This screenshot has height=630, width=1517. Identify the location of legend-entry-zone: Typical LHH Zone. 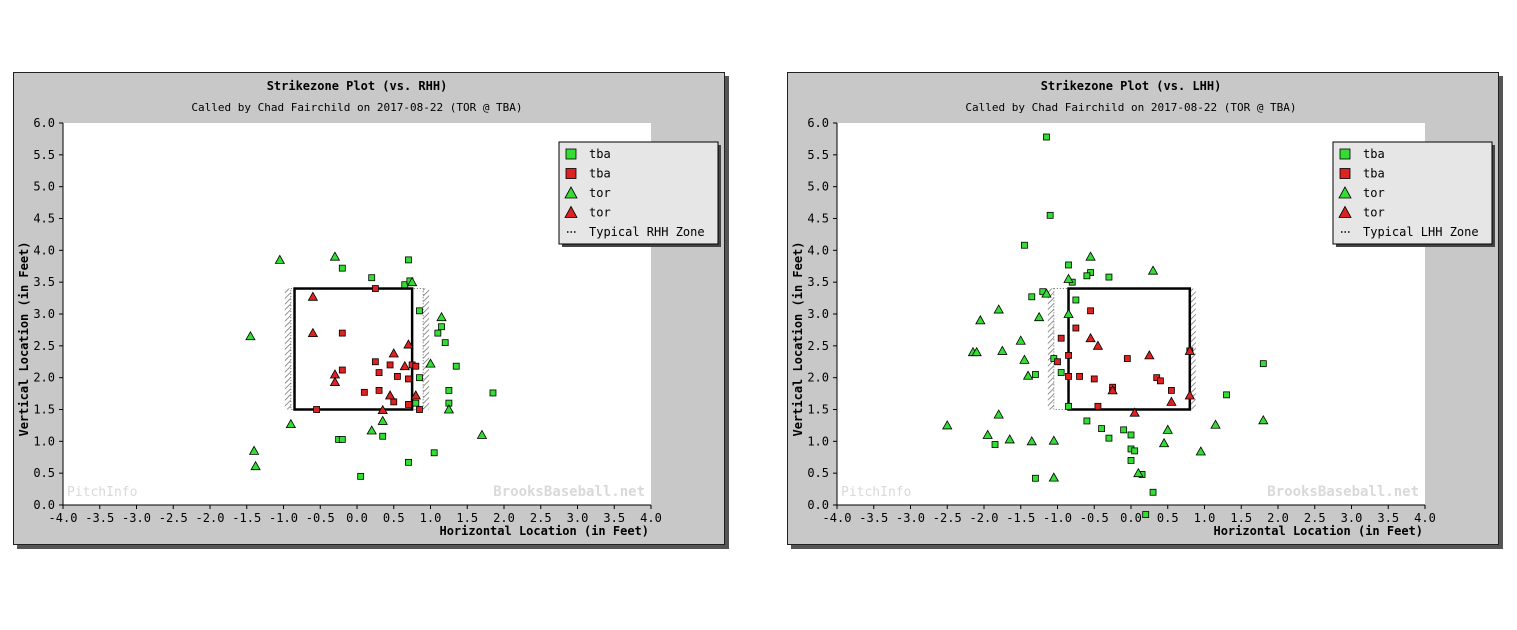
(1421, 232).